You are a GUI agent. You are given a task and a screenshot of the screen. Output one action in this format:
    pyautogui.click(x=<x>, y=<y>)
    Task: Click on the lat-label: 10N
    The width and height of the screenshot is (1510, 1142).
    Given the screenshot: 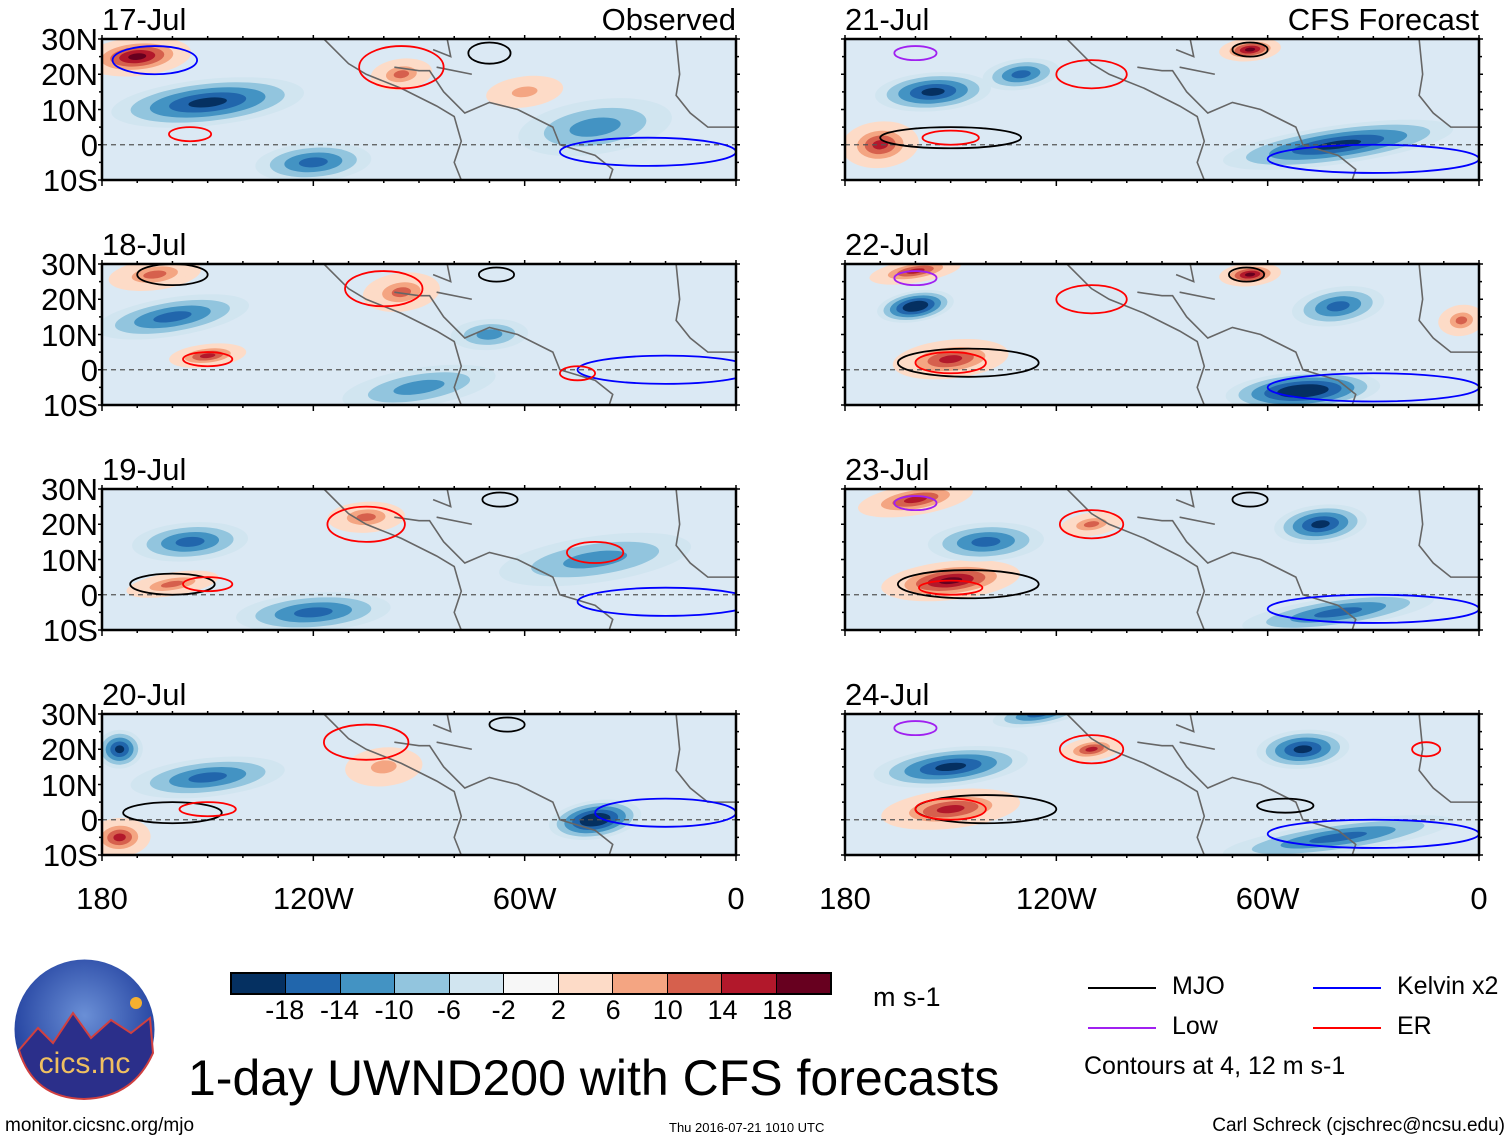 What is the action you would take?
    pyautogui.click(x=69, y=785)
    